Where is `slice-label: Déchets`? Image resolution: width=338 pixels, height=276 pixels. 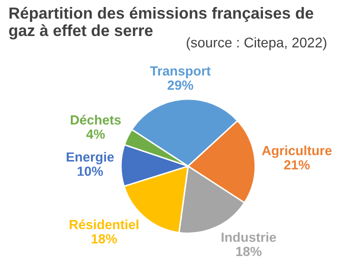 slice-label: Déchets is located at coordinates (95, 119).